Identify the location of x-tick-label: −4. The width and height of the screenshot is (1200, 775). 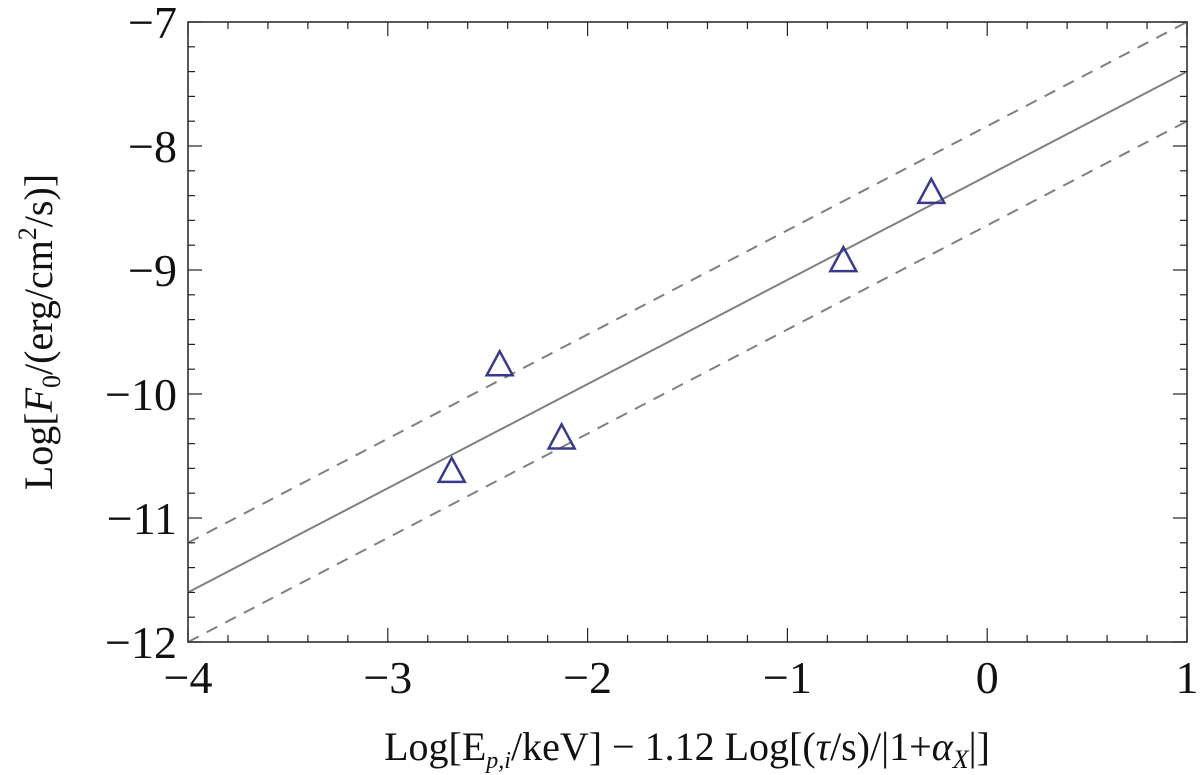
(188, 677).